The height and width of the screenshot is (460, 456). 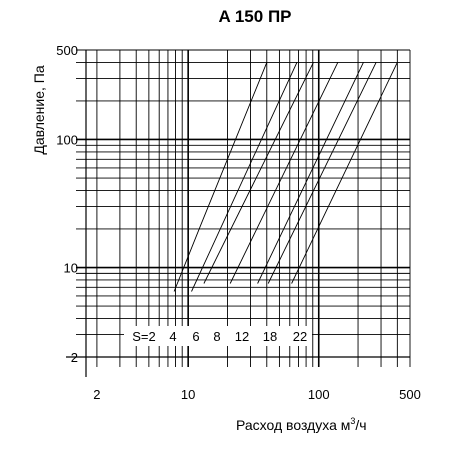 I want to click on y-tick-label: 100, so click(x=67, y=139).